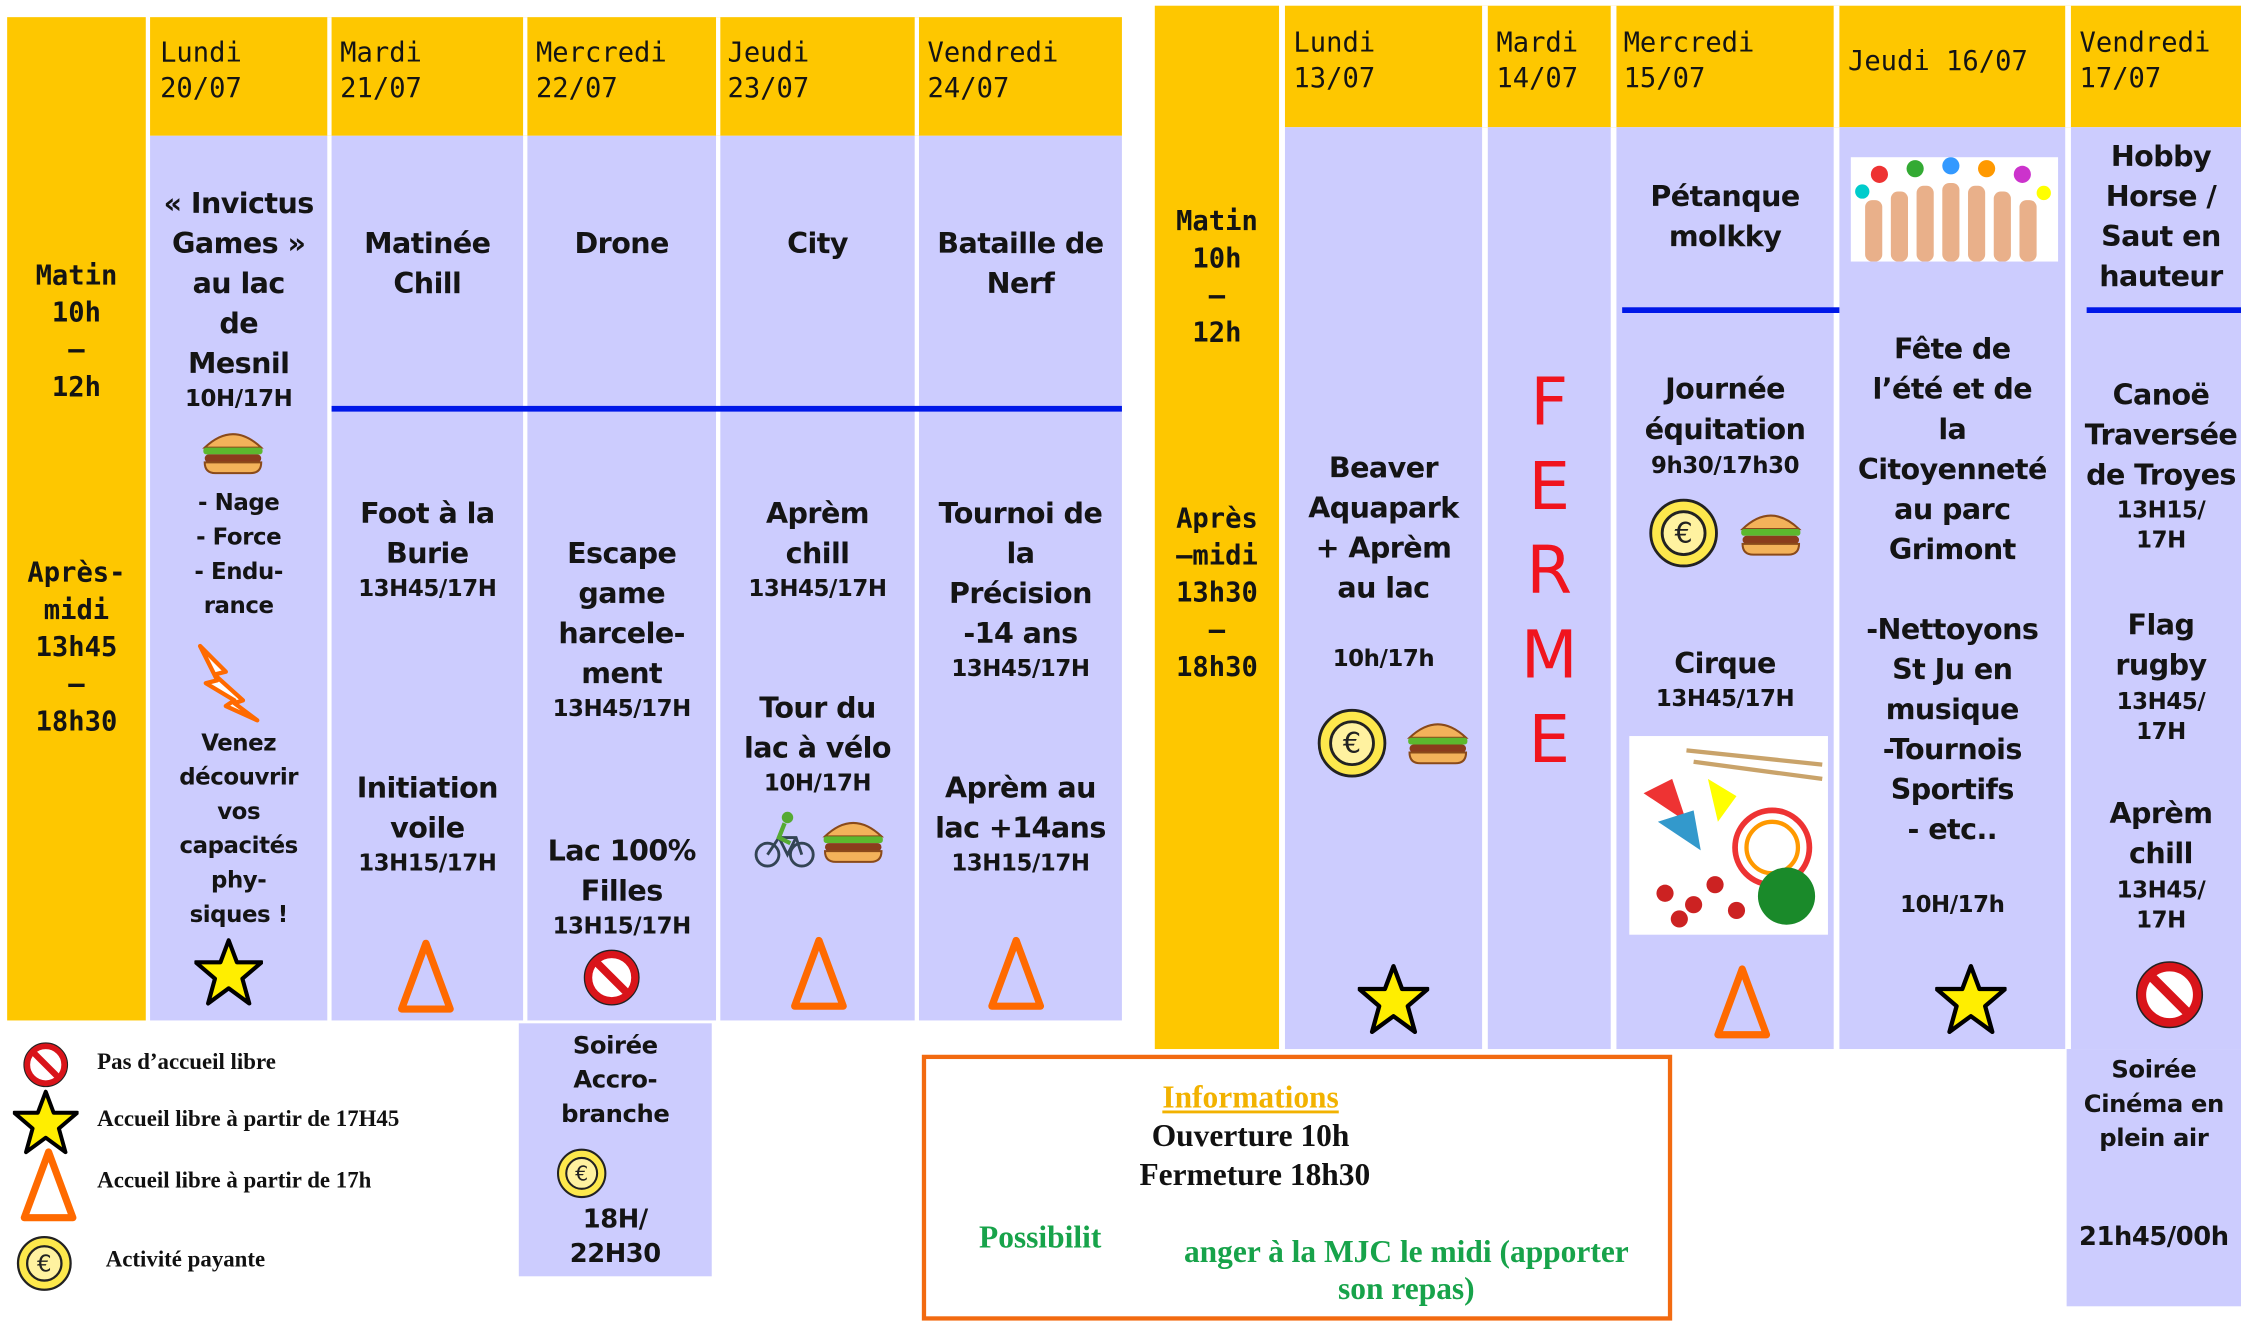 The height and width of the screenshot is (1321, 2241). I want to click on activity-title: « Invictus Games » au lac de Mesnil, so click(239, 283).